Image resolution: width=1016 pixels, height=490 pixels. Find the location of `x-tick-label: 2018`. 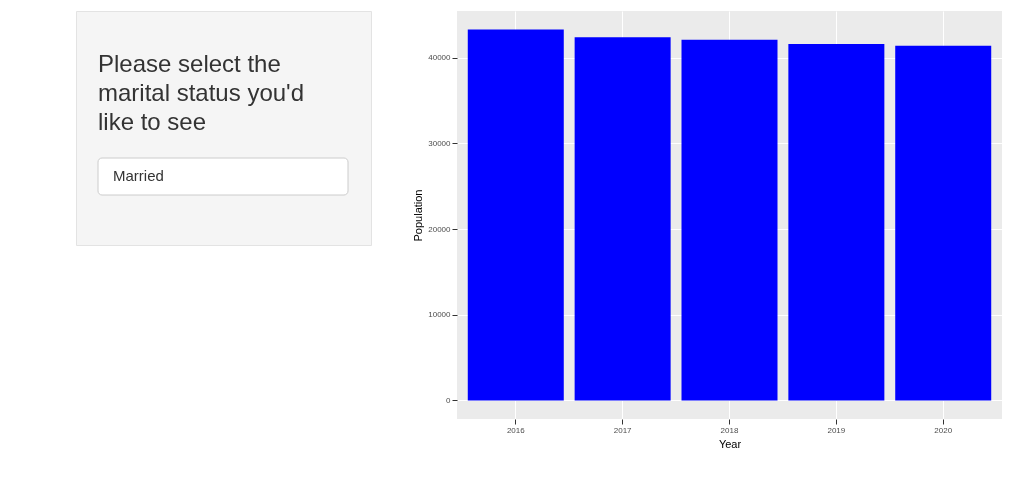

x-tick-label: 2018 is located at coordinates (729, 430).